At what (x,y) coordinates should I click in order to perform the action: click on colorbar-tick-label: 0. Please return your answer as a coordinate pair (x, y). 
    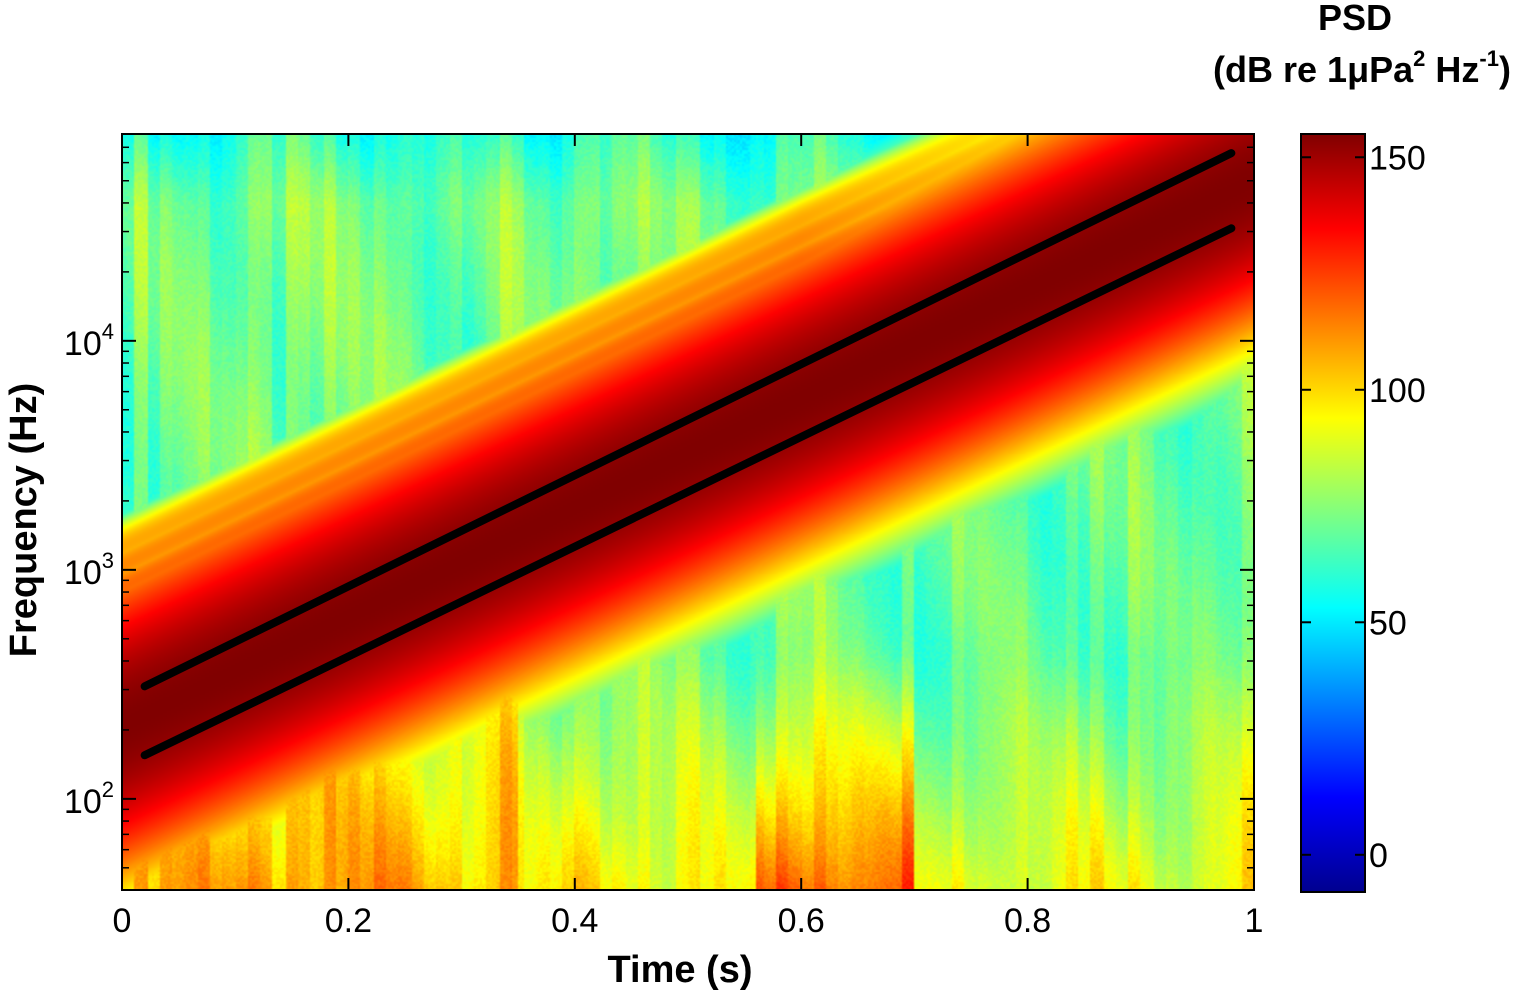
    Looking at the image, I should click on (1378, 856).